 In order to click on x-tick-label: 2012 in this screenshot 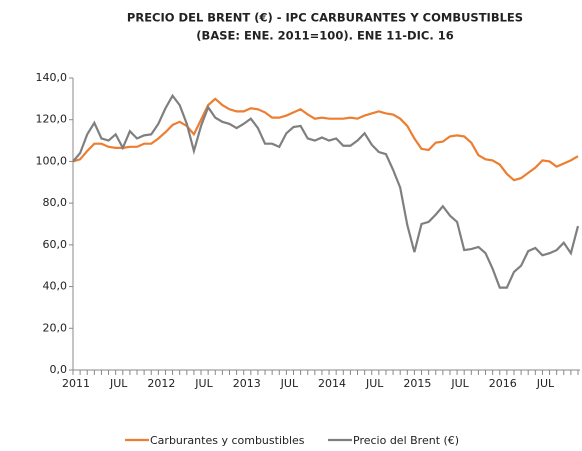, I will do `click(161, 383)`.